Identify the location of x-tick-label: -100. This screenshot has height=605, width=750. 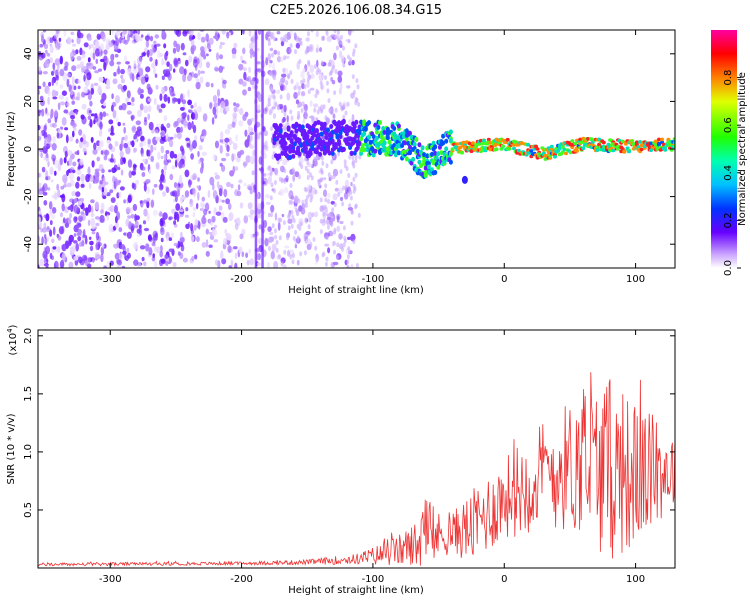
(373, 579).